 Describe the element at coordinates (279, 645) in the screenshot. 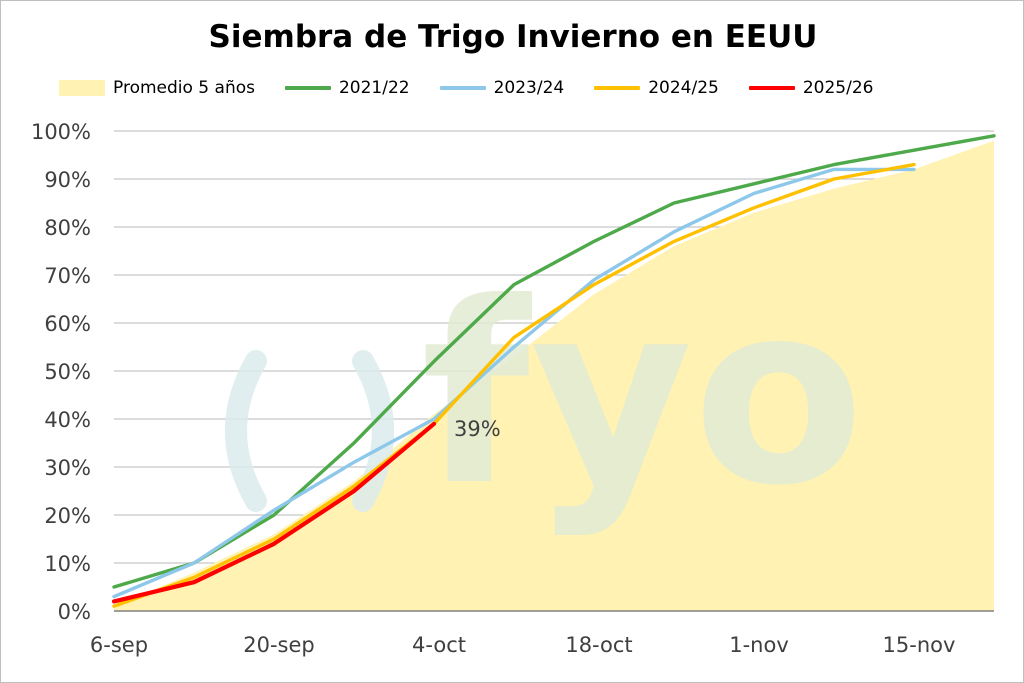

I see `x-tick-label: 20-sep` at that location.